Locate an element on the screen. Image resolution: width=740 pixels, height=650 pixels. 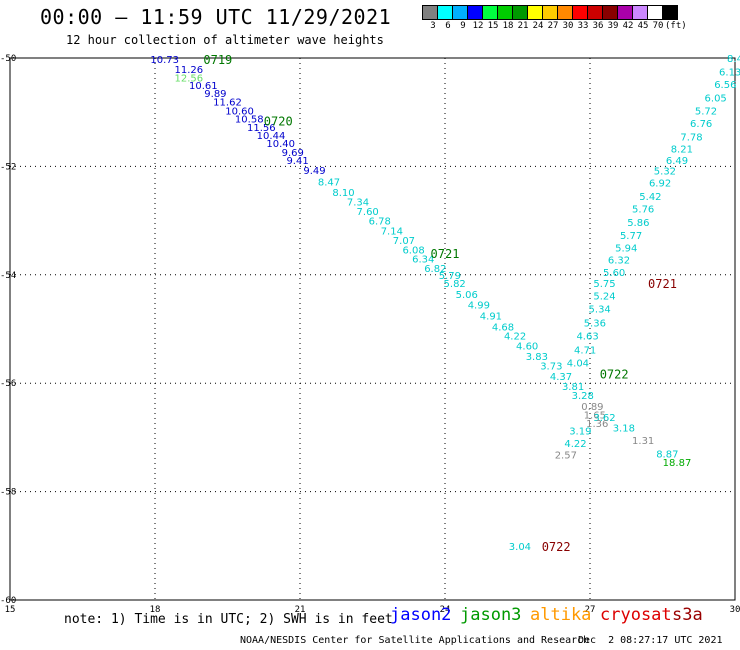
y-tick-label: -56 is located at coordinates (8, 384).